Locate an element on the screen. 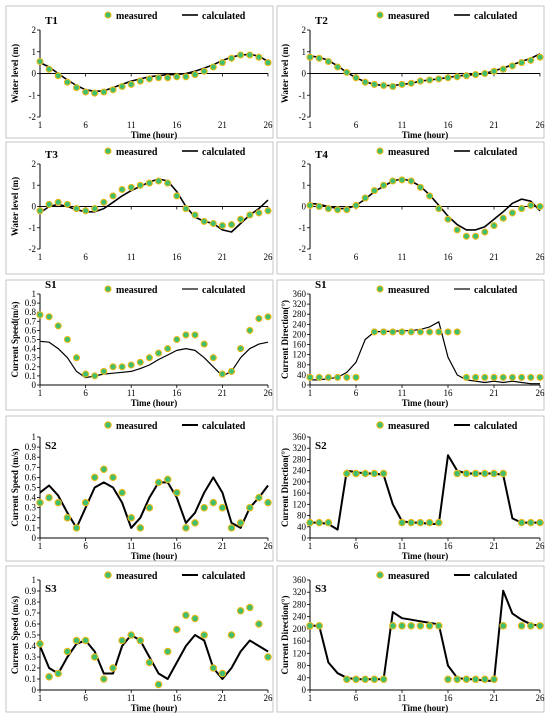 The height and width of the screenshot is (718, 550). y-tick-label: 0.2 is located at coordinates (30, 367).